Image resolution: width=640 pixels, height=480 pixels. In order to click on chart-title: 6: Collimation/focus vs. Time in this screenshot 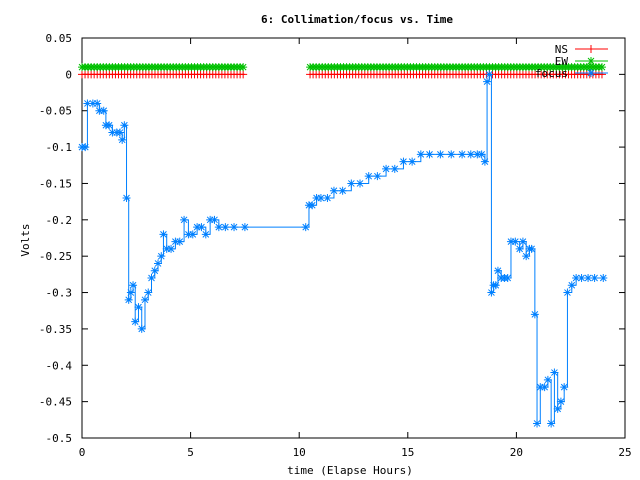, I will do `click(357, 19)`.